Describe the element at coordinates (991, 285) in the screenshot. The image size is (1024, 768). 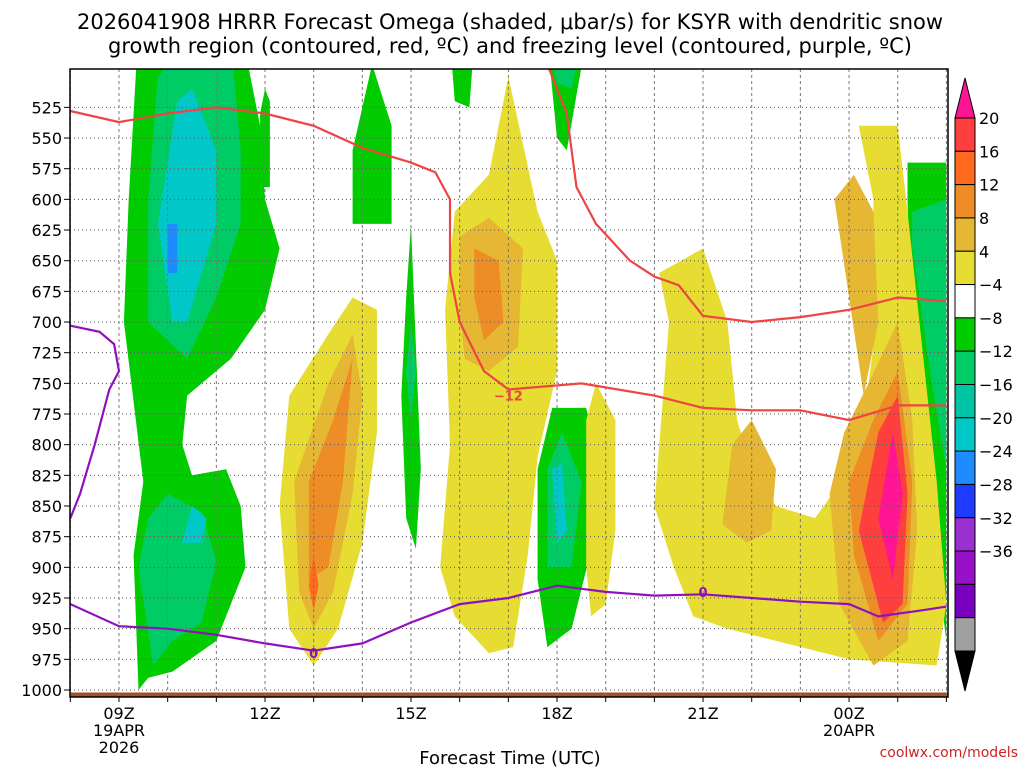
I see `colorbar-label-5: −4` at that location.